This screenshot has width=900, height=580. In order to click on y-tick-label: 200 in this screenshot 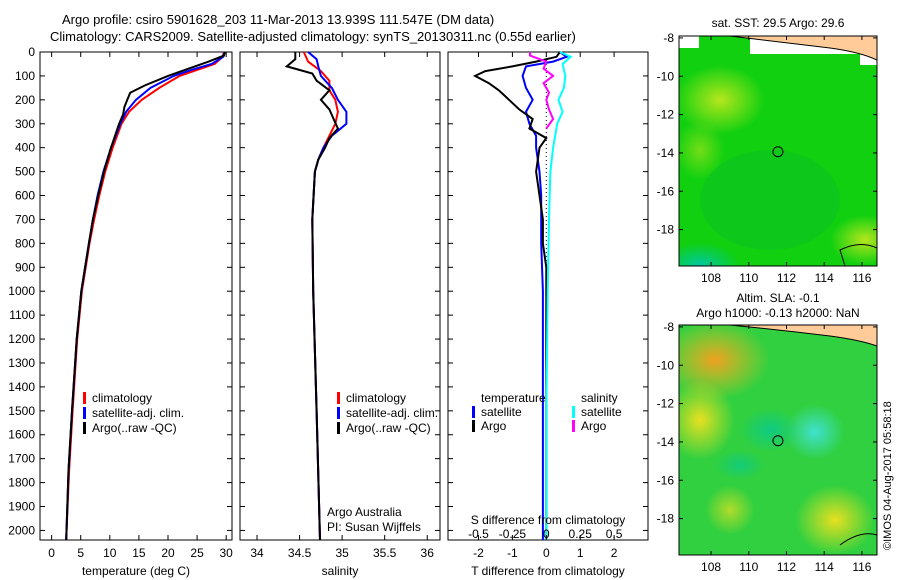, I will do `click(25, 100)`.